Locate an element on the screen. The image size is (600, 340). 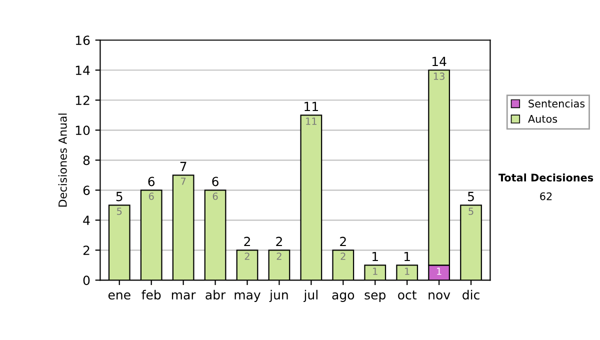
y-tick-label: 14 is located at coordinates (83, 70).